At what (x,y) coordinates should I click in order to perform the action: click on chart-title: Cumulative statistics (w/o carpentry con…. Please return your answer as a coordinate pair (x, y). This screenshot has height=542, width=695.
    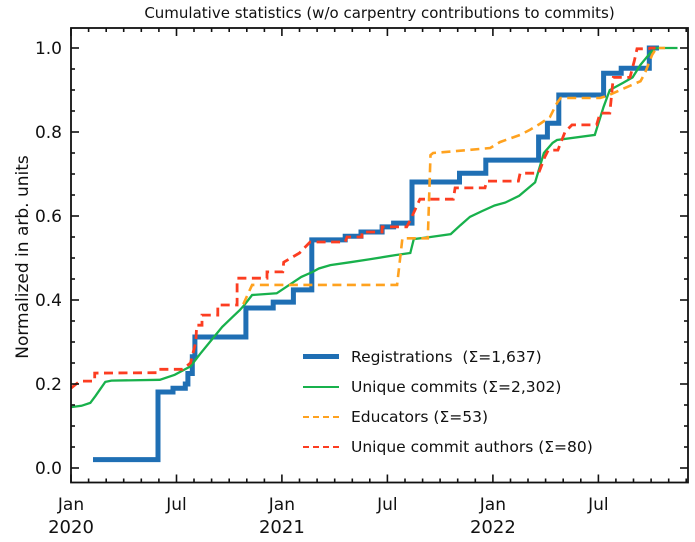
    Looking at the image, I should click on (379, 13).